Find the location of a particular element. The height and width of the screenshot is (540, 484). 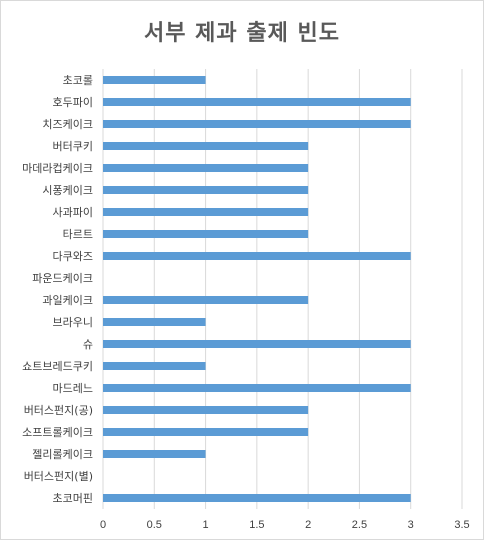

category-label: 시퐁케이크 is located at coordinates (67, 190).